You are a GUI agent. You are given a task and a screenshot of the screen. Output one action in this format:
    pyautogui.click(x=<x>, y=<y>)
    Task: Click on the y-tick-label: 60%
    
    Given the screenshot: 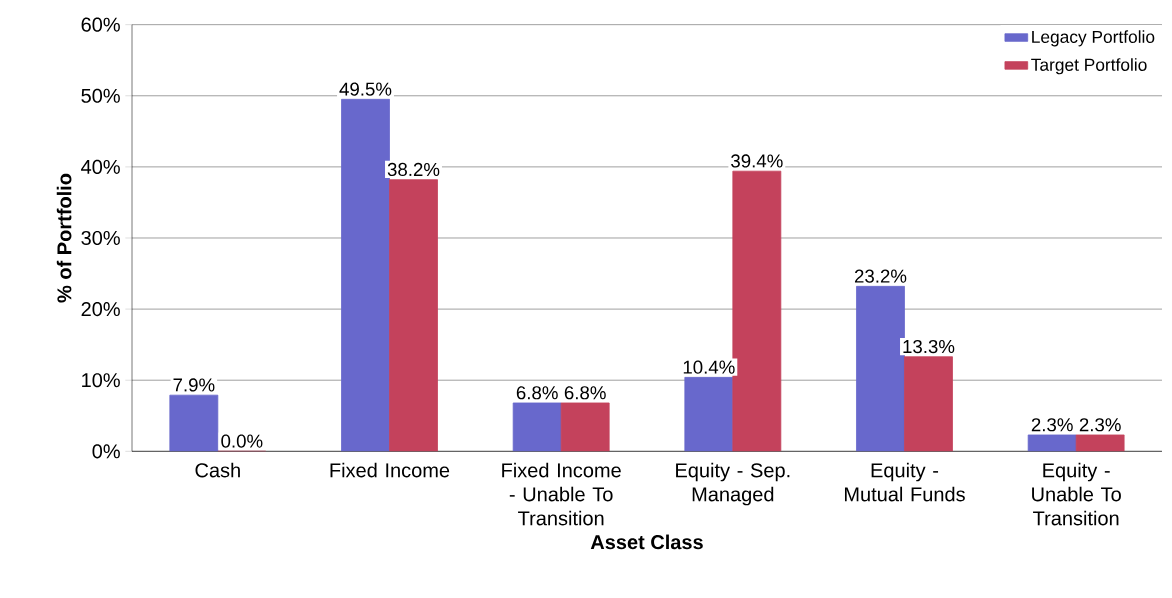 What is the action you would take?
    pyautogui.click(x=100, y=24)
    